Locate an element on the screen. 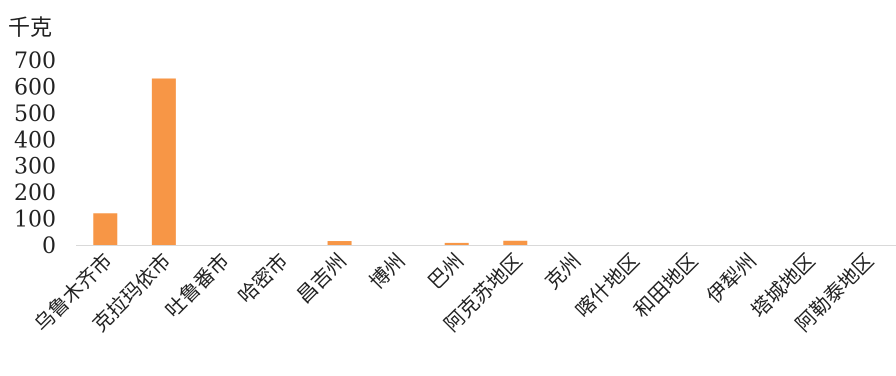 This screenshot has width=896, height=376. y-tick-label: 300 is located at coordinates (35, 167).